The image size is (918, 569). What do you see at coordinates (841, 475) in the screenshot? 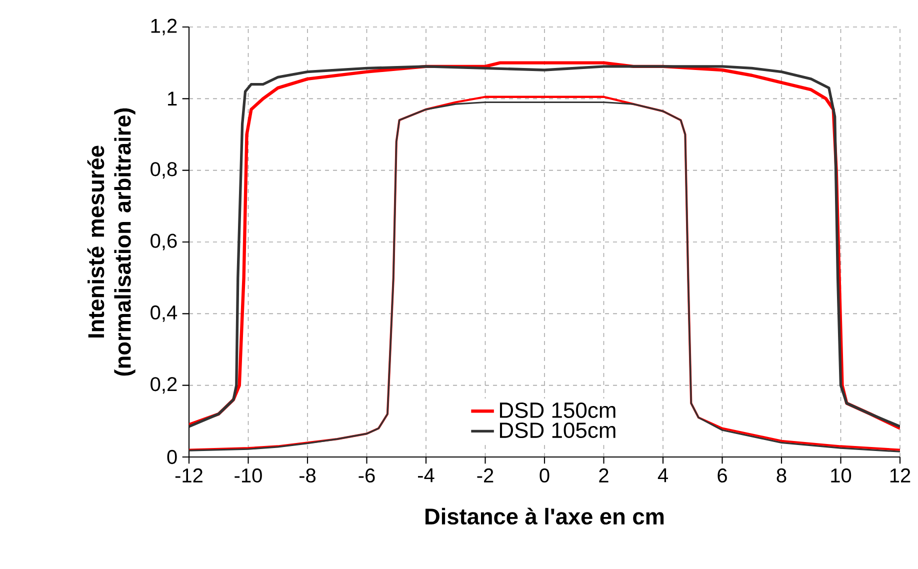
I see `x-tick-label: 10` at bounding box center [841, 475].